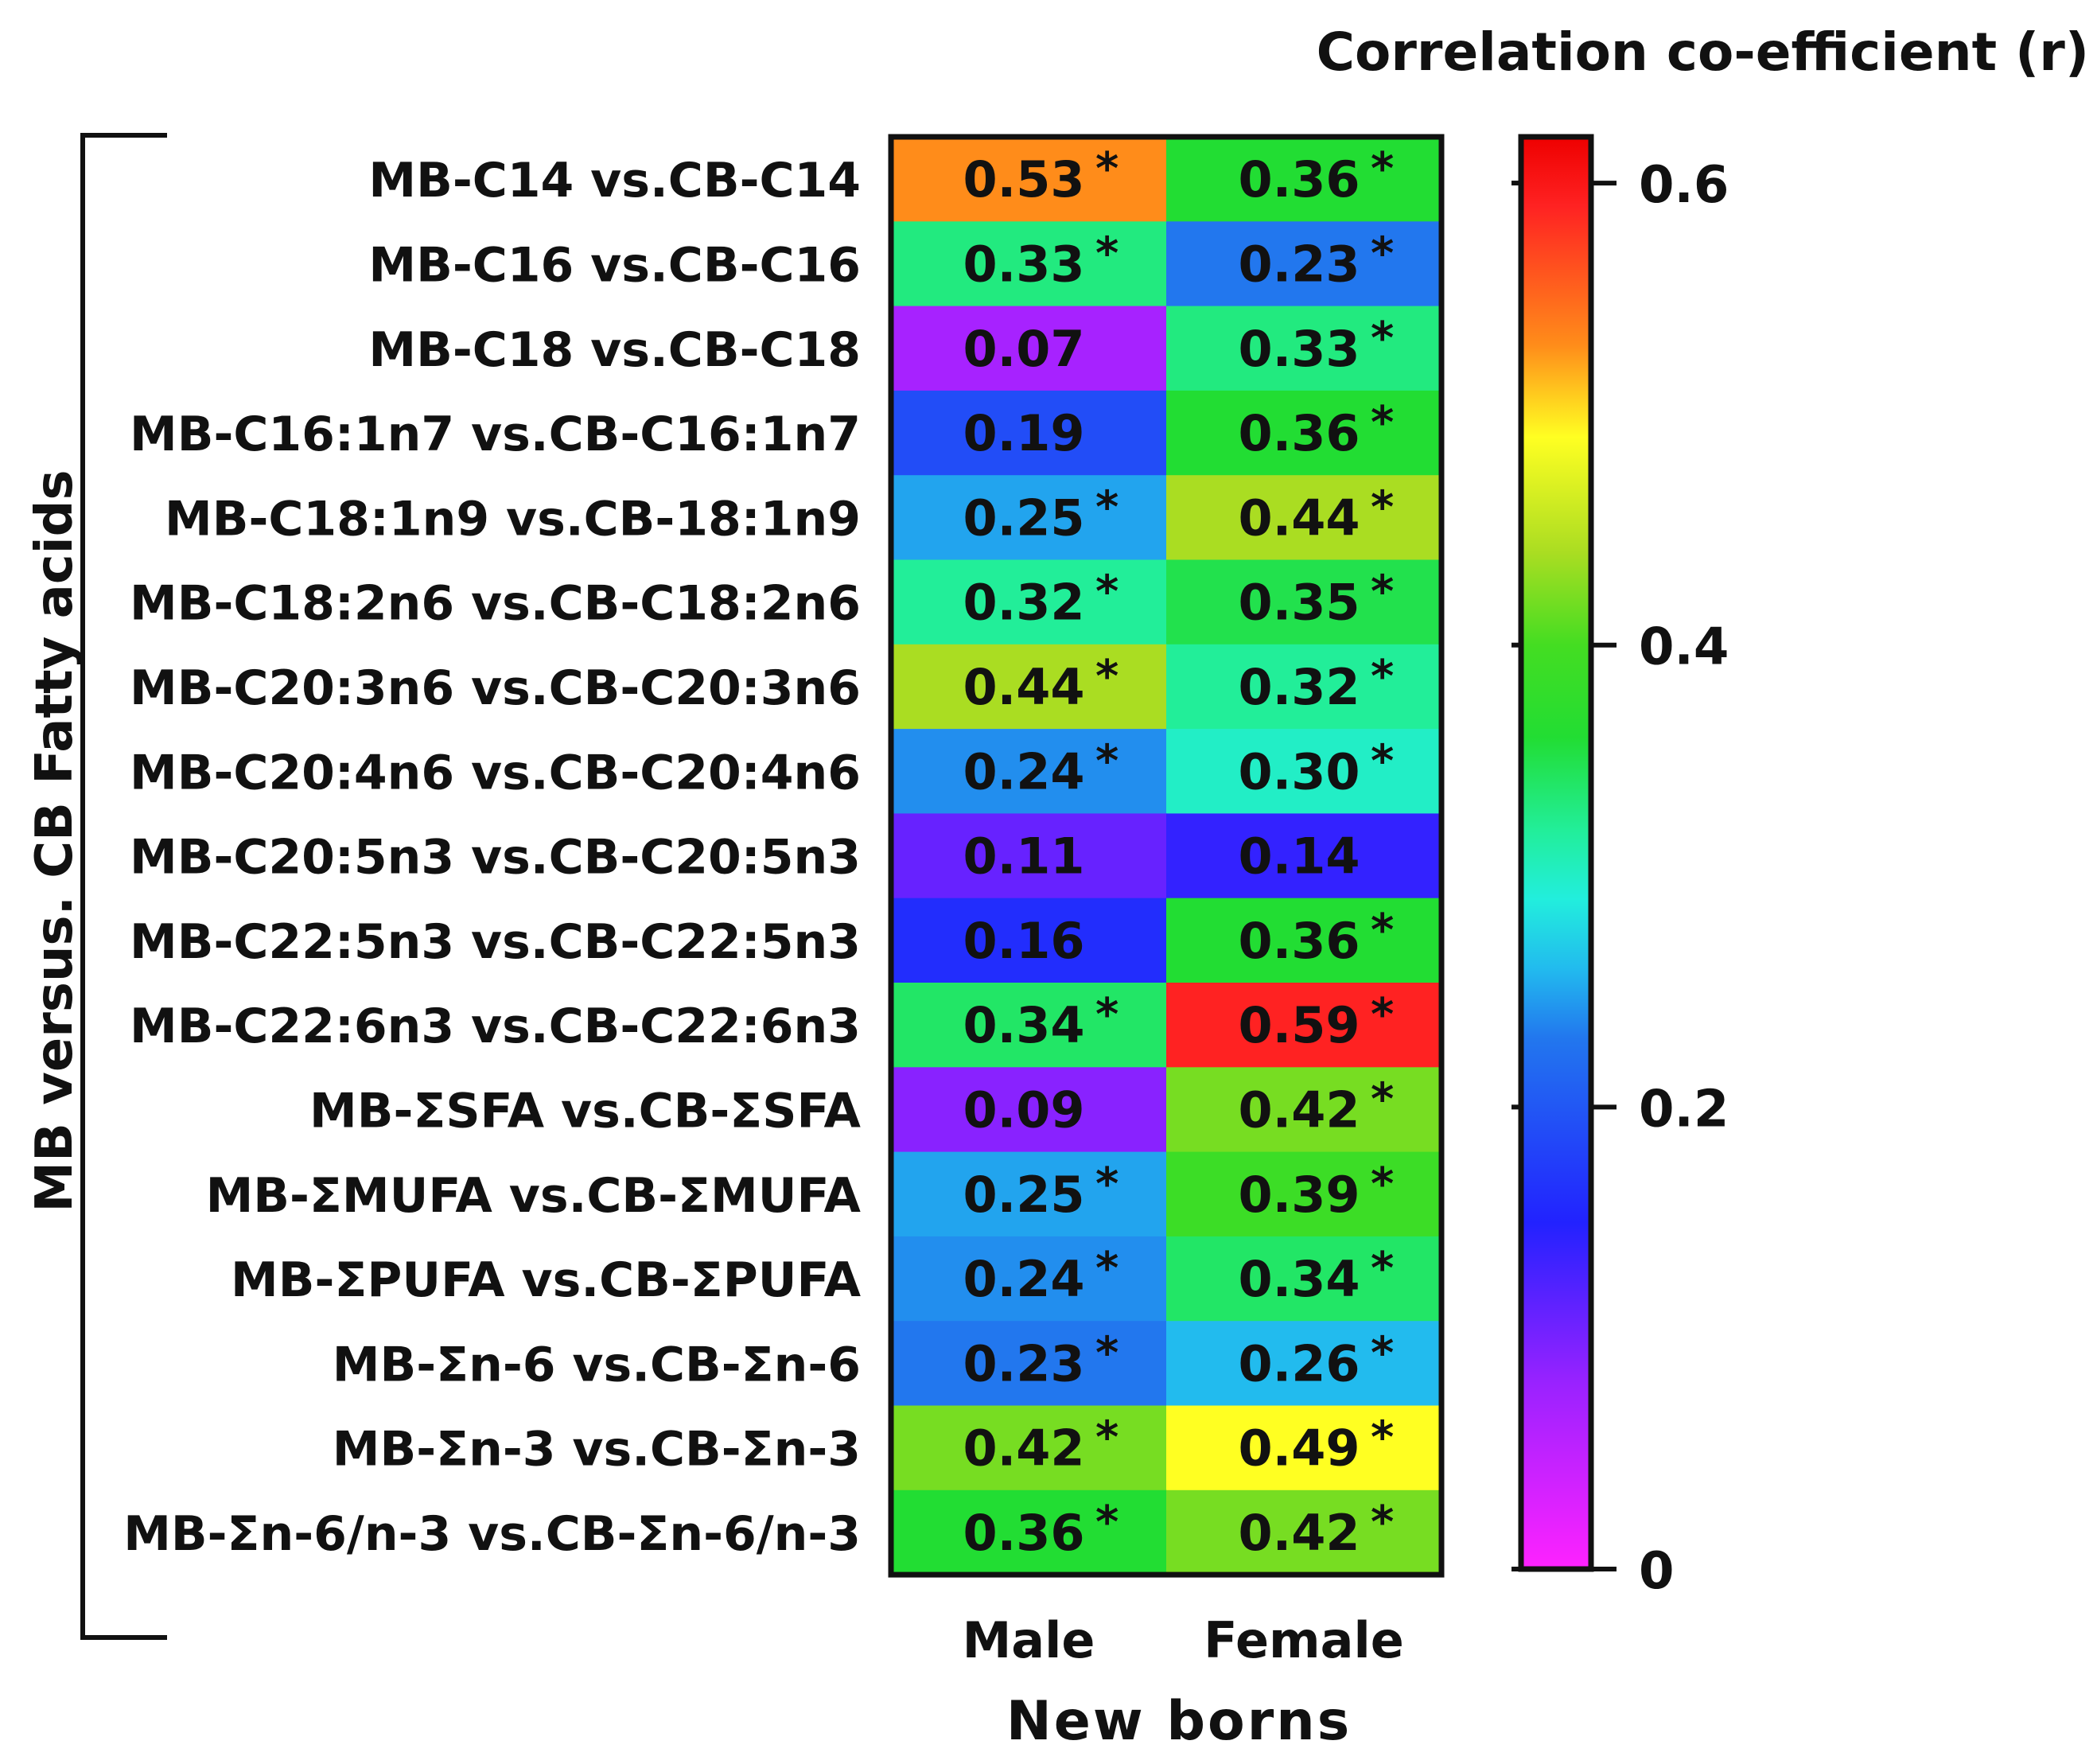 This screenshot has height=1764, width=2097. What do you see at coordinates (1703, 52) in the screenshot?
I see `colorbar-title: Correlation co-efficient (r)` at bounding box center [1703, 52].